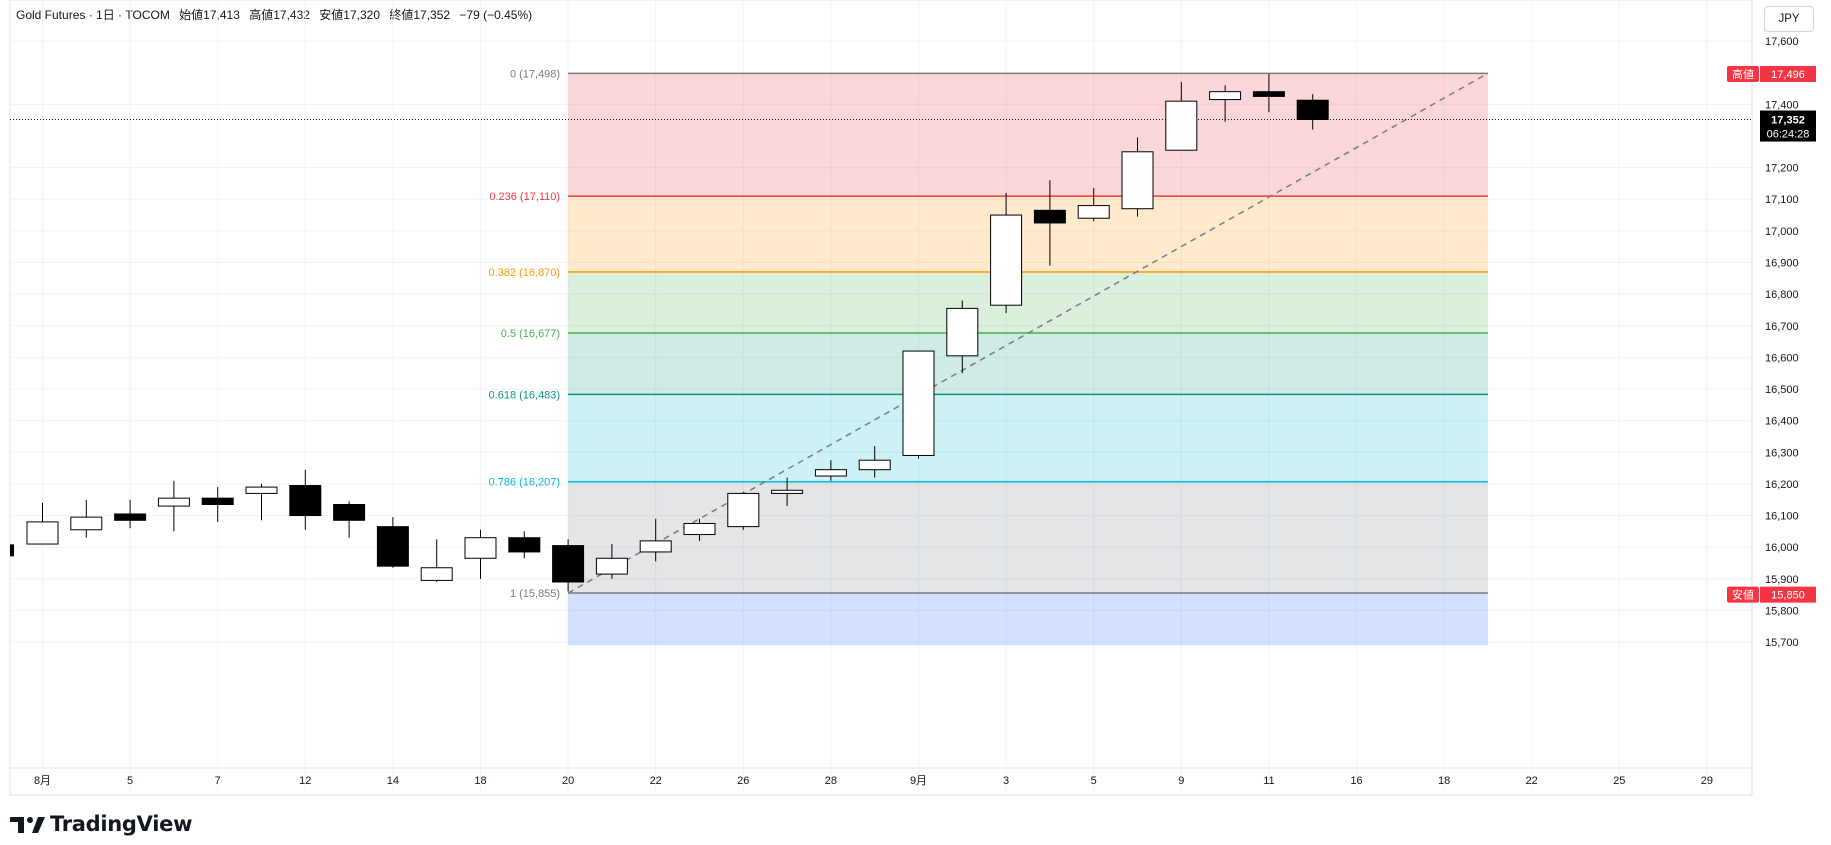  Describe the element at coordinates (432, 15) in the screenshot. I see `close-value: 17,352` at that location.